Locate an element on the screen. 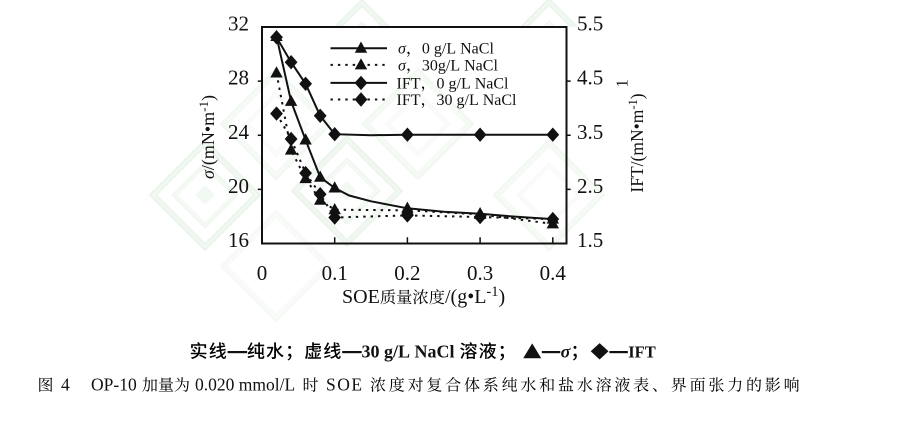 The width and height of the screenshot is (898, 441). svg-text: 4 is located at coordinates (65, 385).